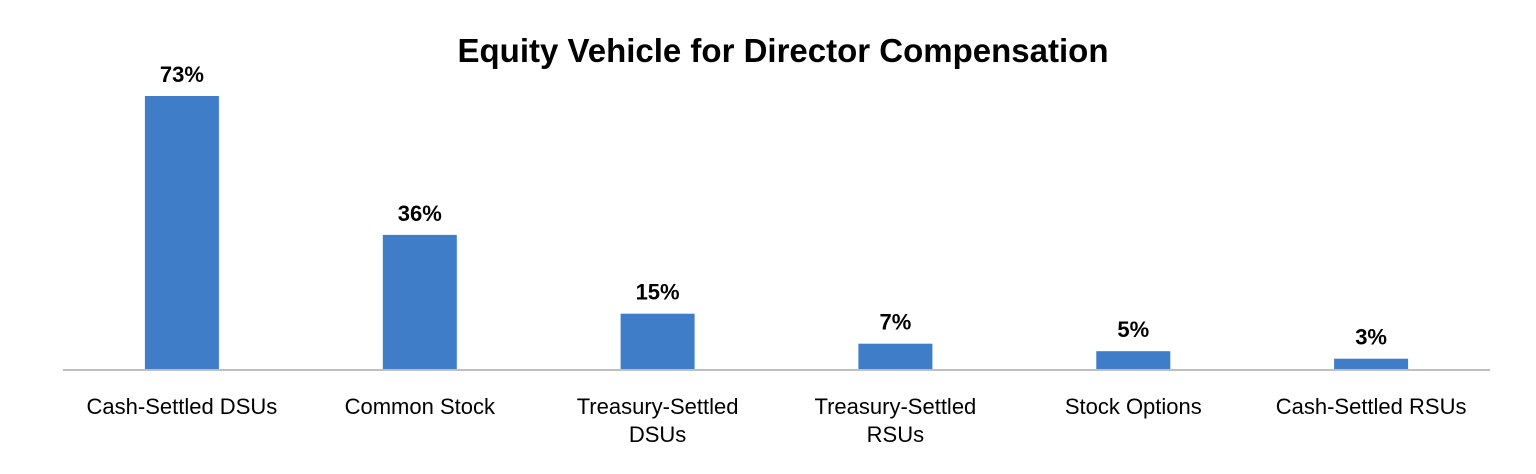 The image size is (1536, 474). What do you see at coordinates (783, 50) in the screenshot?
I see `chart-title: Equity Vehicle for Director Compensation` at bounding box center [783, 50].